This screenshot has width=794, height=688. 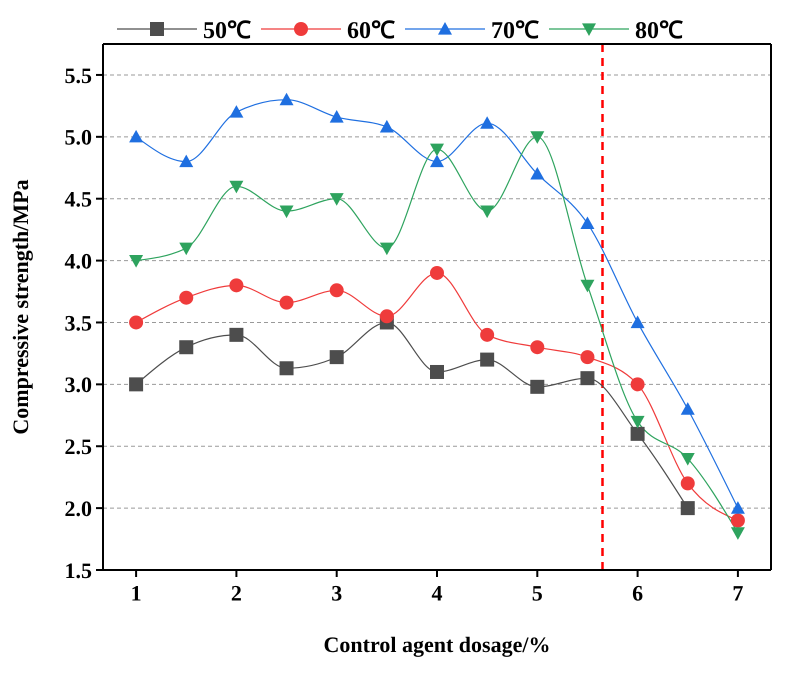 What do you see at coordinates (78, 261) in the screenshot?
I see `y-tick-label: 4.0` at bounding box center [78, 261].